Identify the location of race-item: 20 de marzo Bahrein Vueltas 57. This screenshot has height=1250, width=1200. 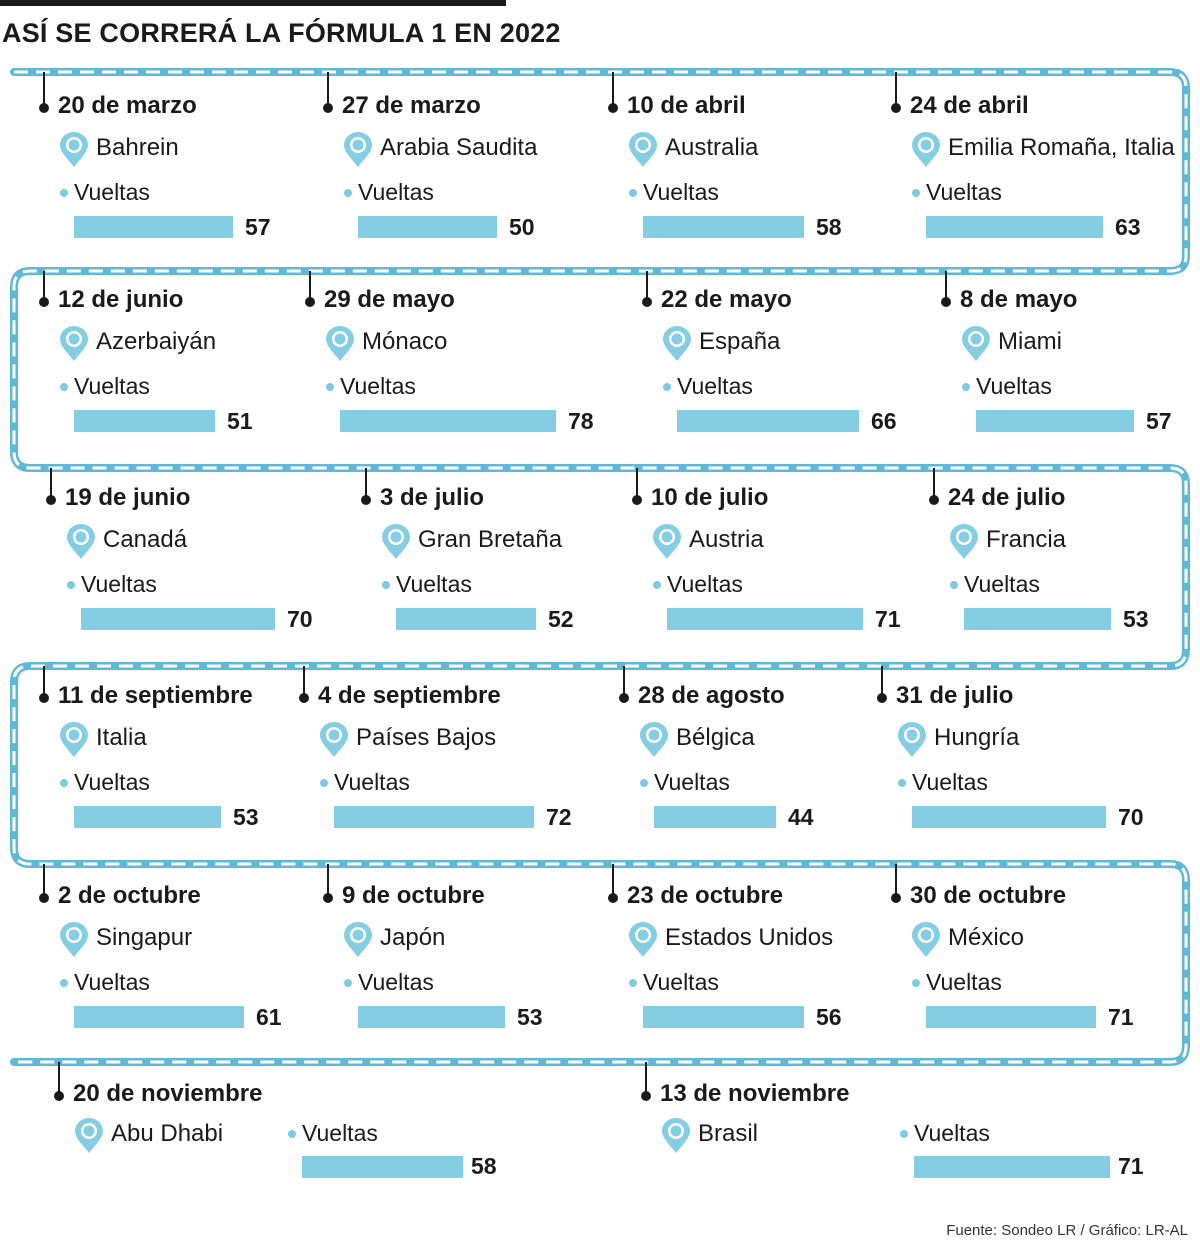
(155, 156).